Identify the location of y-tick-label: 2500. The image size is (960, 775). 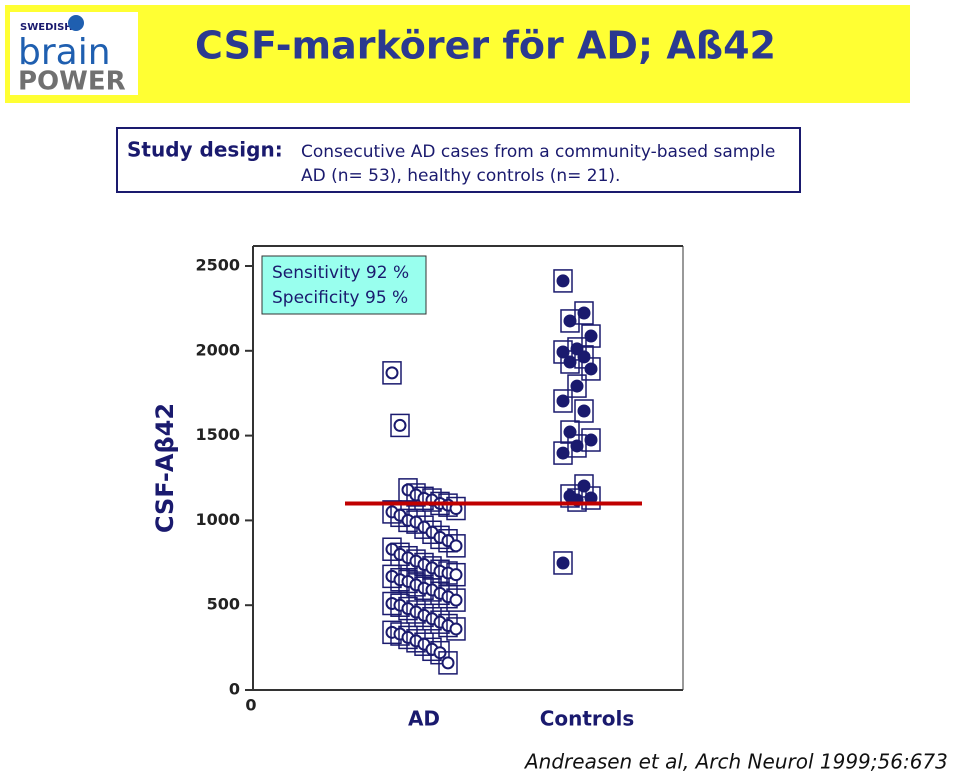
(217, 265).